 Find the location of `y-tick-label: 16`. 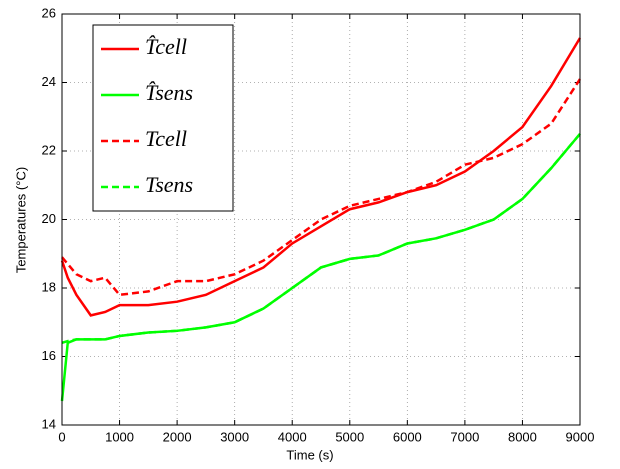

y-tick-label: 16 is located at coordinates (49, 355).